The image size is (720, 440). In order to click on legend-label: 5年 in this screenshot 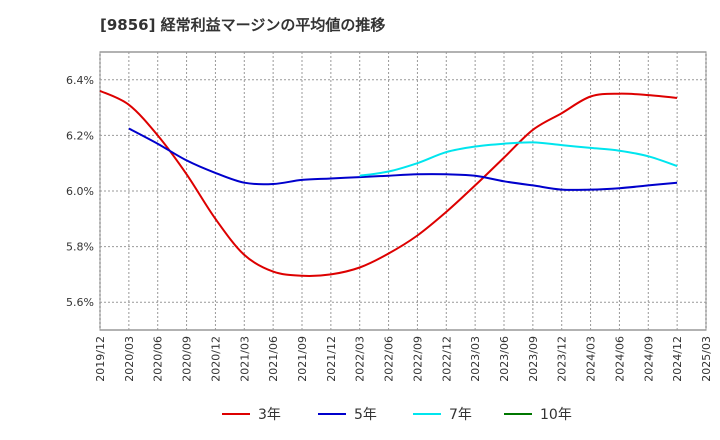, I will do `click(365, 415)`.